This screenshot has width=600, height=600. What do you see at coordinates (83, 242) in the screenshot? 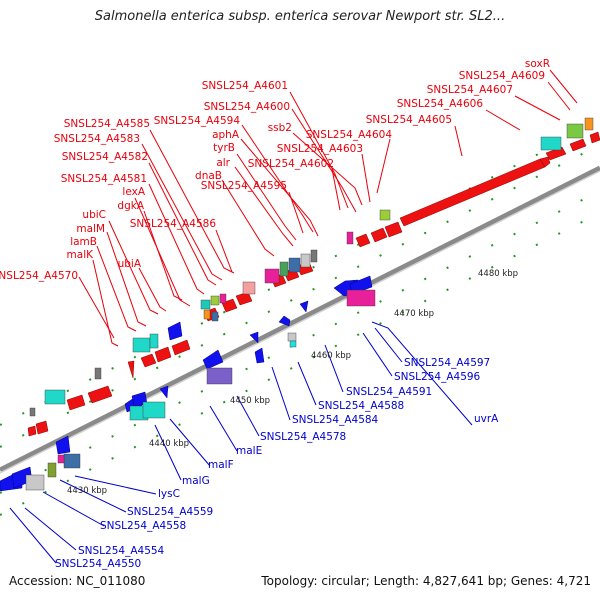
I see `gene-label-forward: lamB` at bounding box center [83, 242].